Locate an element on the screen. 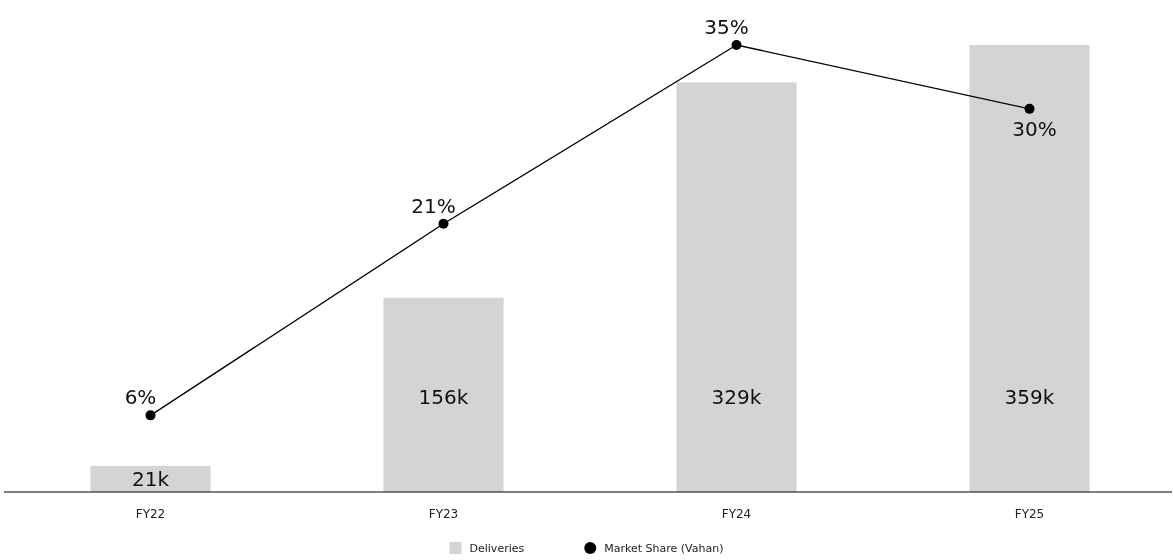 The width and height of the screenshot is (1173, 560). legend-label: Deliveries is located at coordinates (497, 548).